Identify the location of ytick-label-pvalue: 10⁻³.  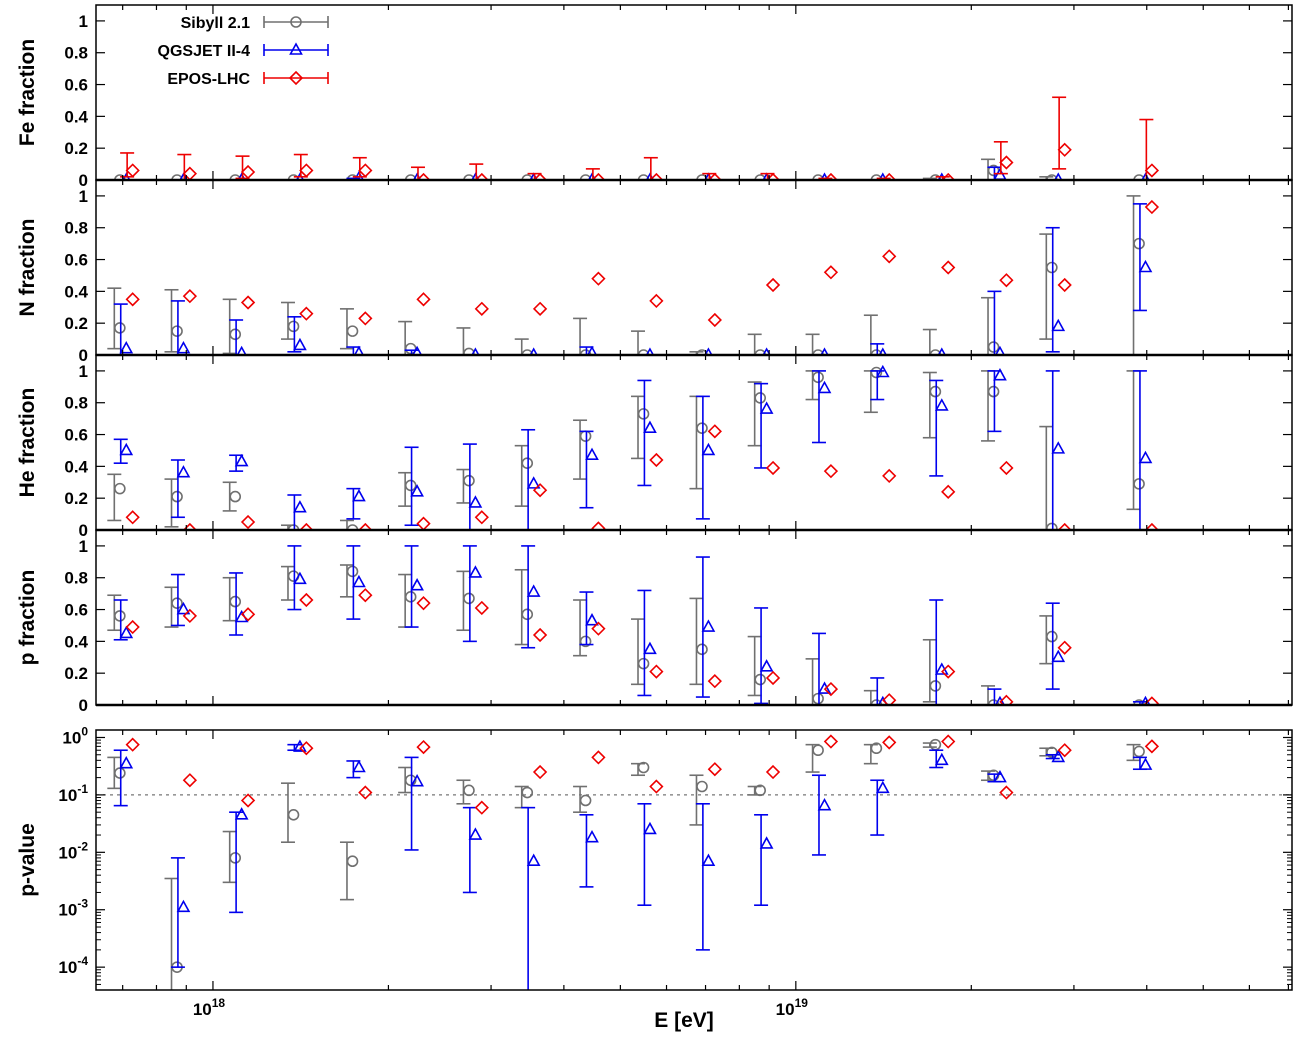
(73, 908).